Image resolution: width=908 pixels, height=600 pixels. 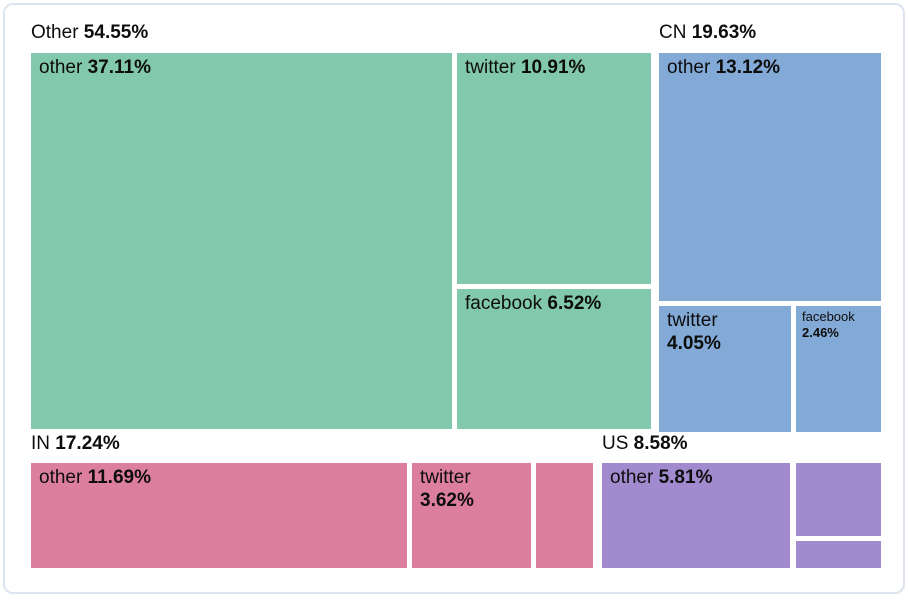 What do you see at coordinates (40, 443) in the screenshot?
I see `group-name: IN` at bounding box center [40, 443].